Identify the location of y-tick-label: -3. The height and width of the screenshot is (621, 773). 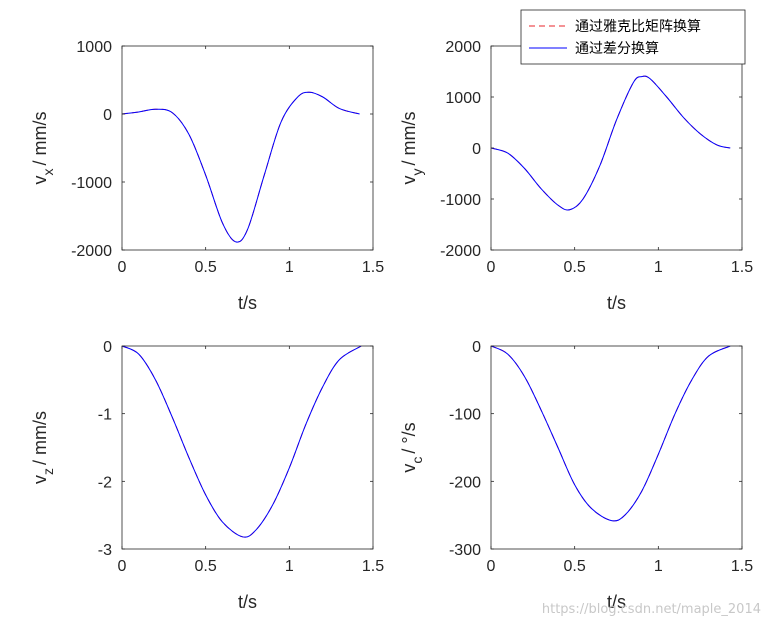
(105, 550).